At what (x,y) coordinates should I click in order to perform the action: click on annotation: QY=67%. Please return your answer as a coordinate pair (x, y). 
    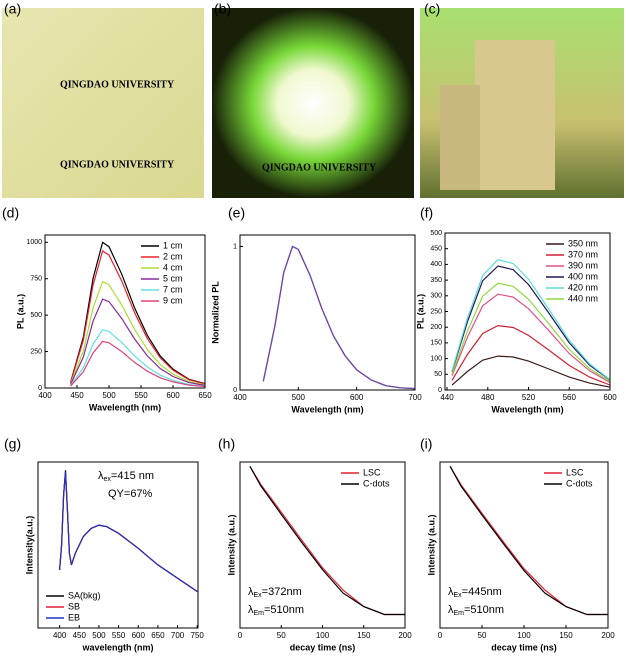
    Looking at the image, I should click on (130, 494).